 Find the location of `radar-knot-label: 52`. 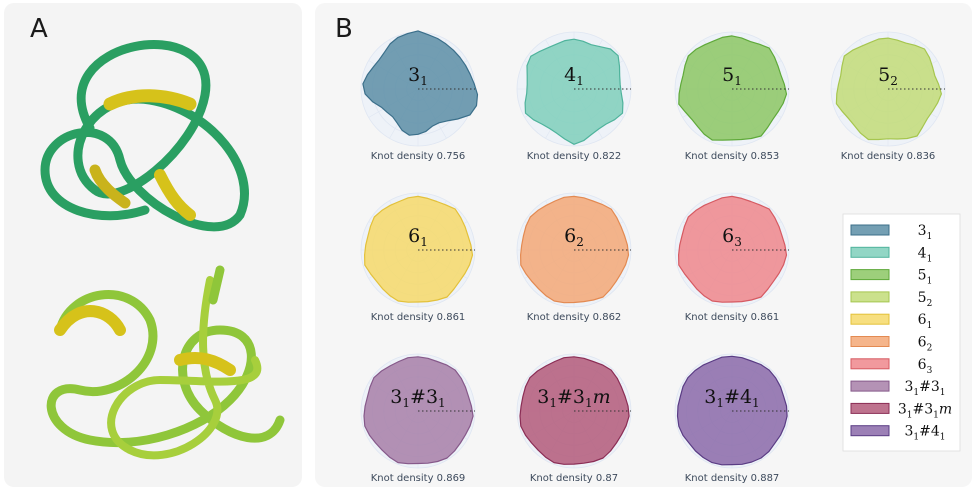

radar-knot-label: 52 is located at coordinates (888, 76).